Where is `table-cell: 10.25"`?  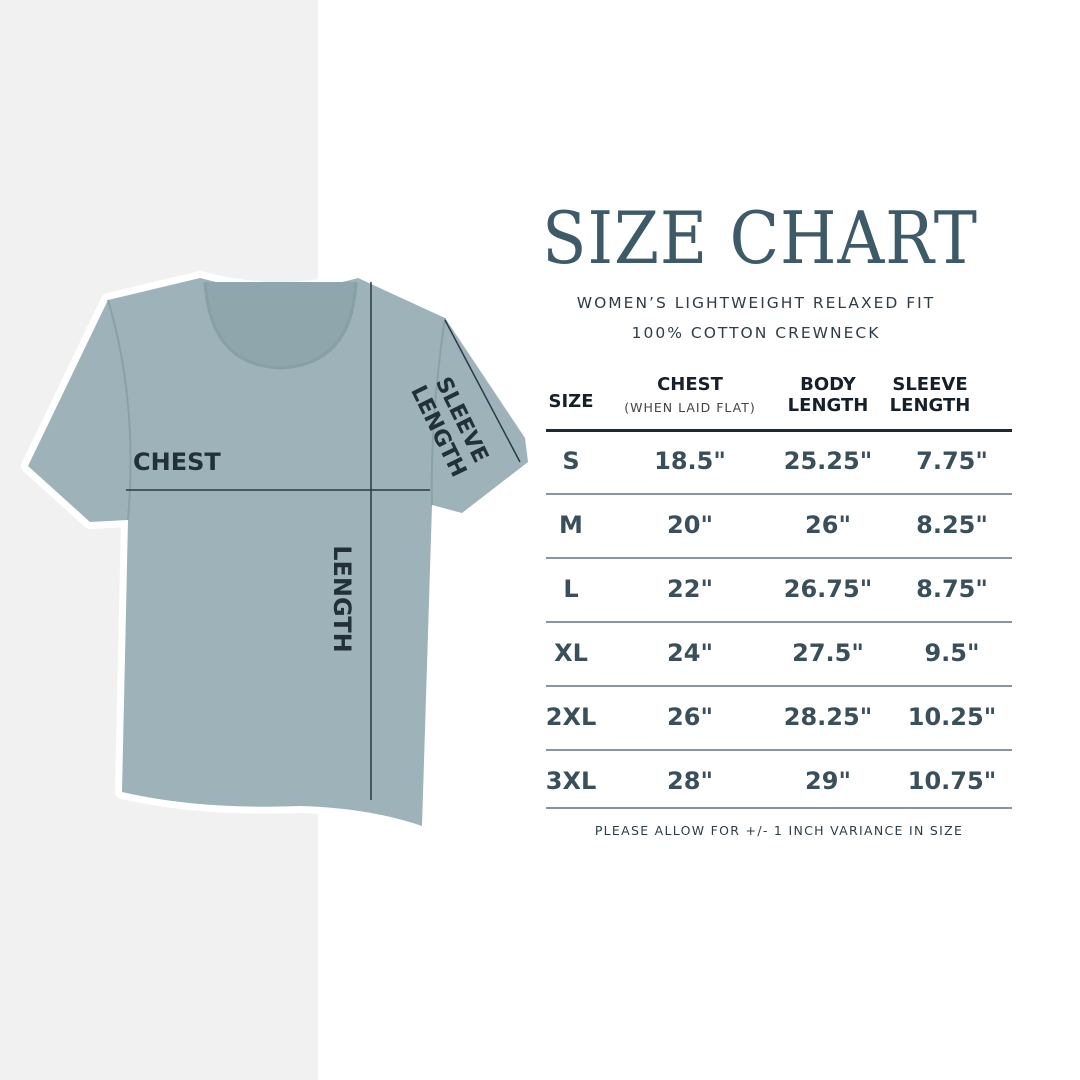 table-cell: 10.25" is located at coordinates (952, 717).